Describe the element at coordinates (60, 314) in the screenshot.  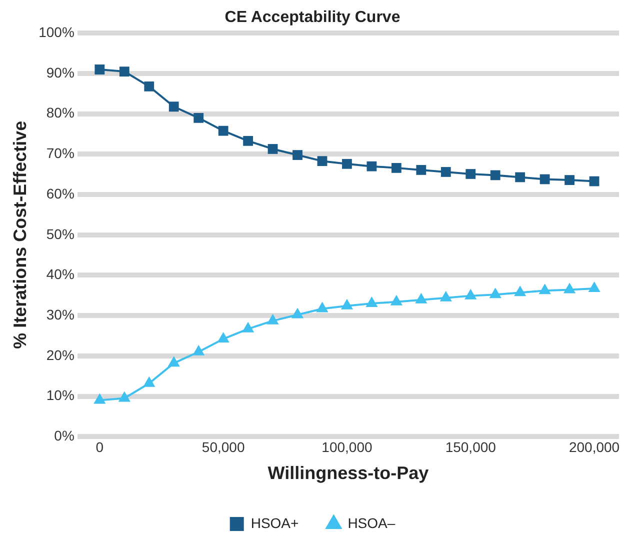
I see `y-tick-label: 30%` at that location.